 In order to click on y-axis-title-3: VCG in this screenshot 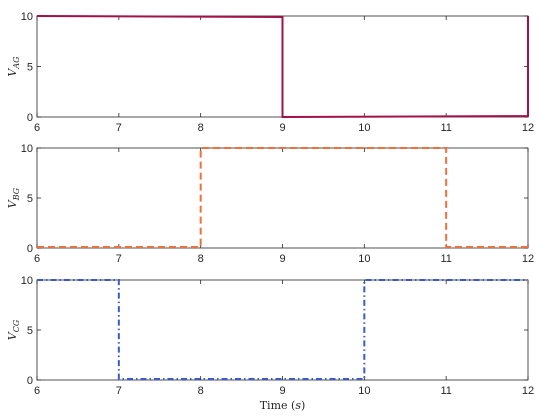, I will do `click(13, 329)`.